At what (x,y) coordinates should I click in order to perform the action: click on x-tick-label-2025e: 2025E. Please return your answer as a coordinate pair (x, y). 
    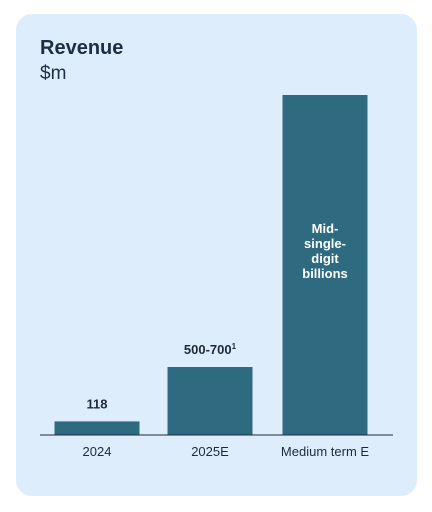
    Looking at the image, I should click on (210, 451).